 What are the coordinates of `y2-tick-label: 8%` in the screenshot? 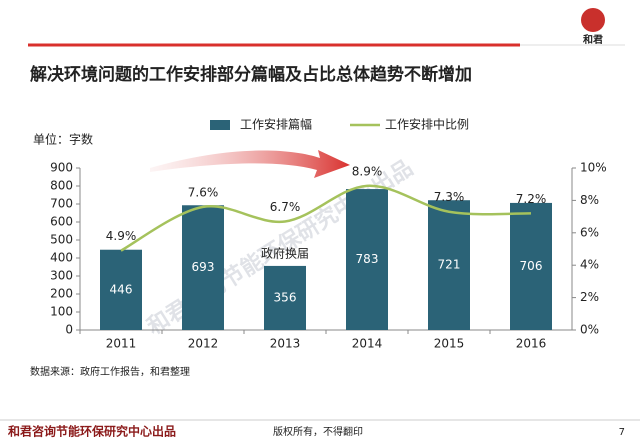 It's located at (589, 200).